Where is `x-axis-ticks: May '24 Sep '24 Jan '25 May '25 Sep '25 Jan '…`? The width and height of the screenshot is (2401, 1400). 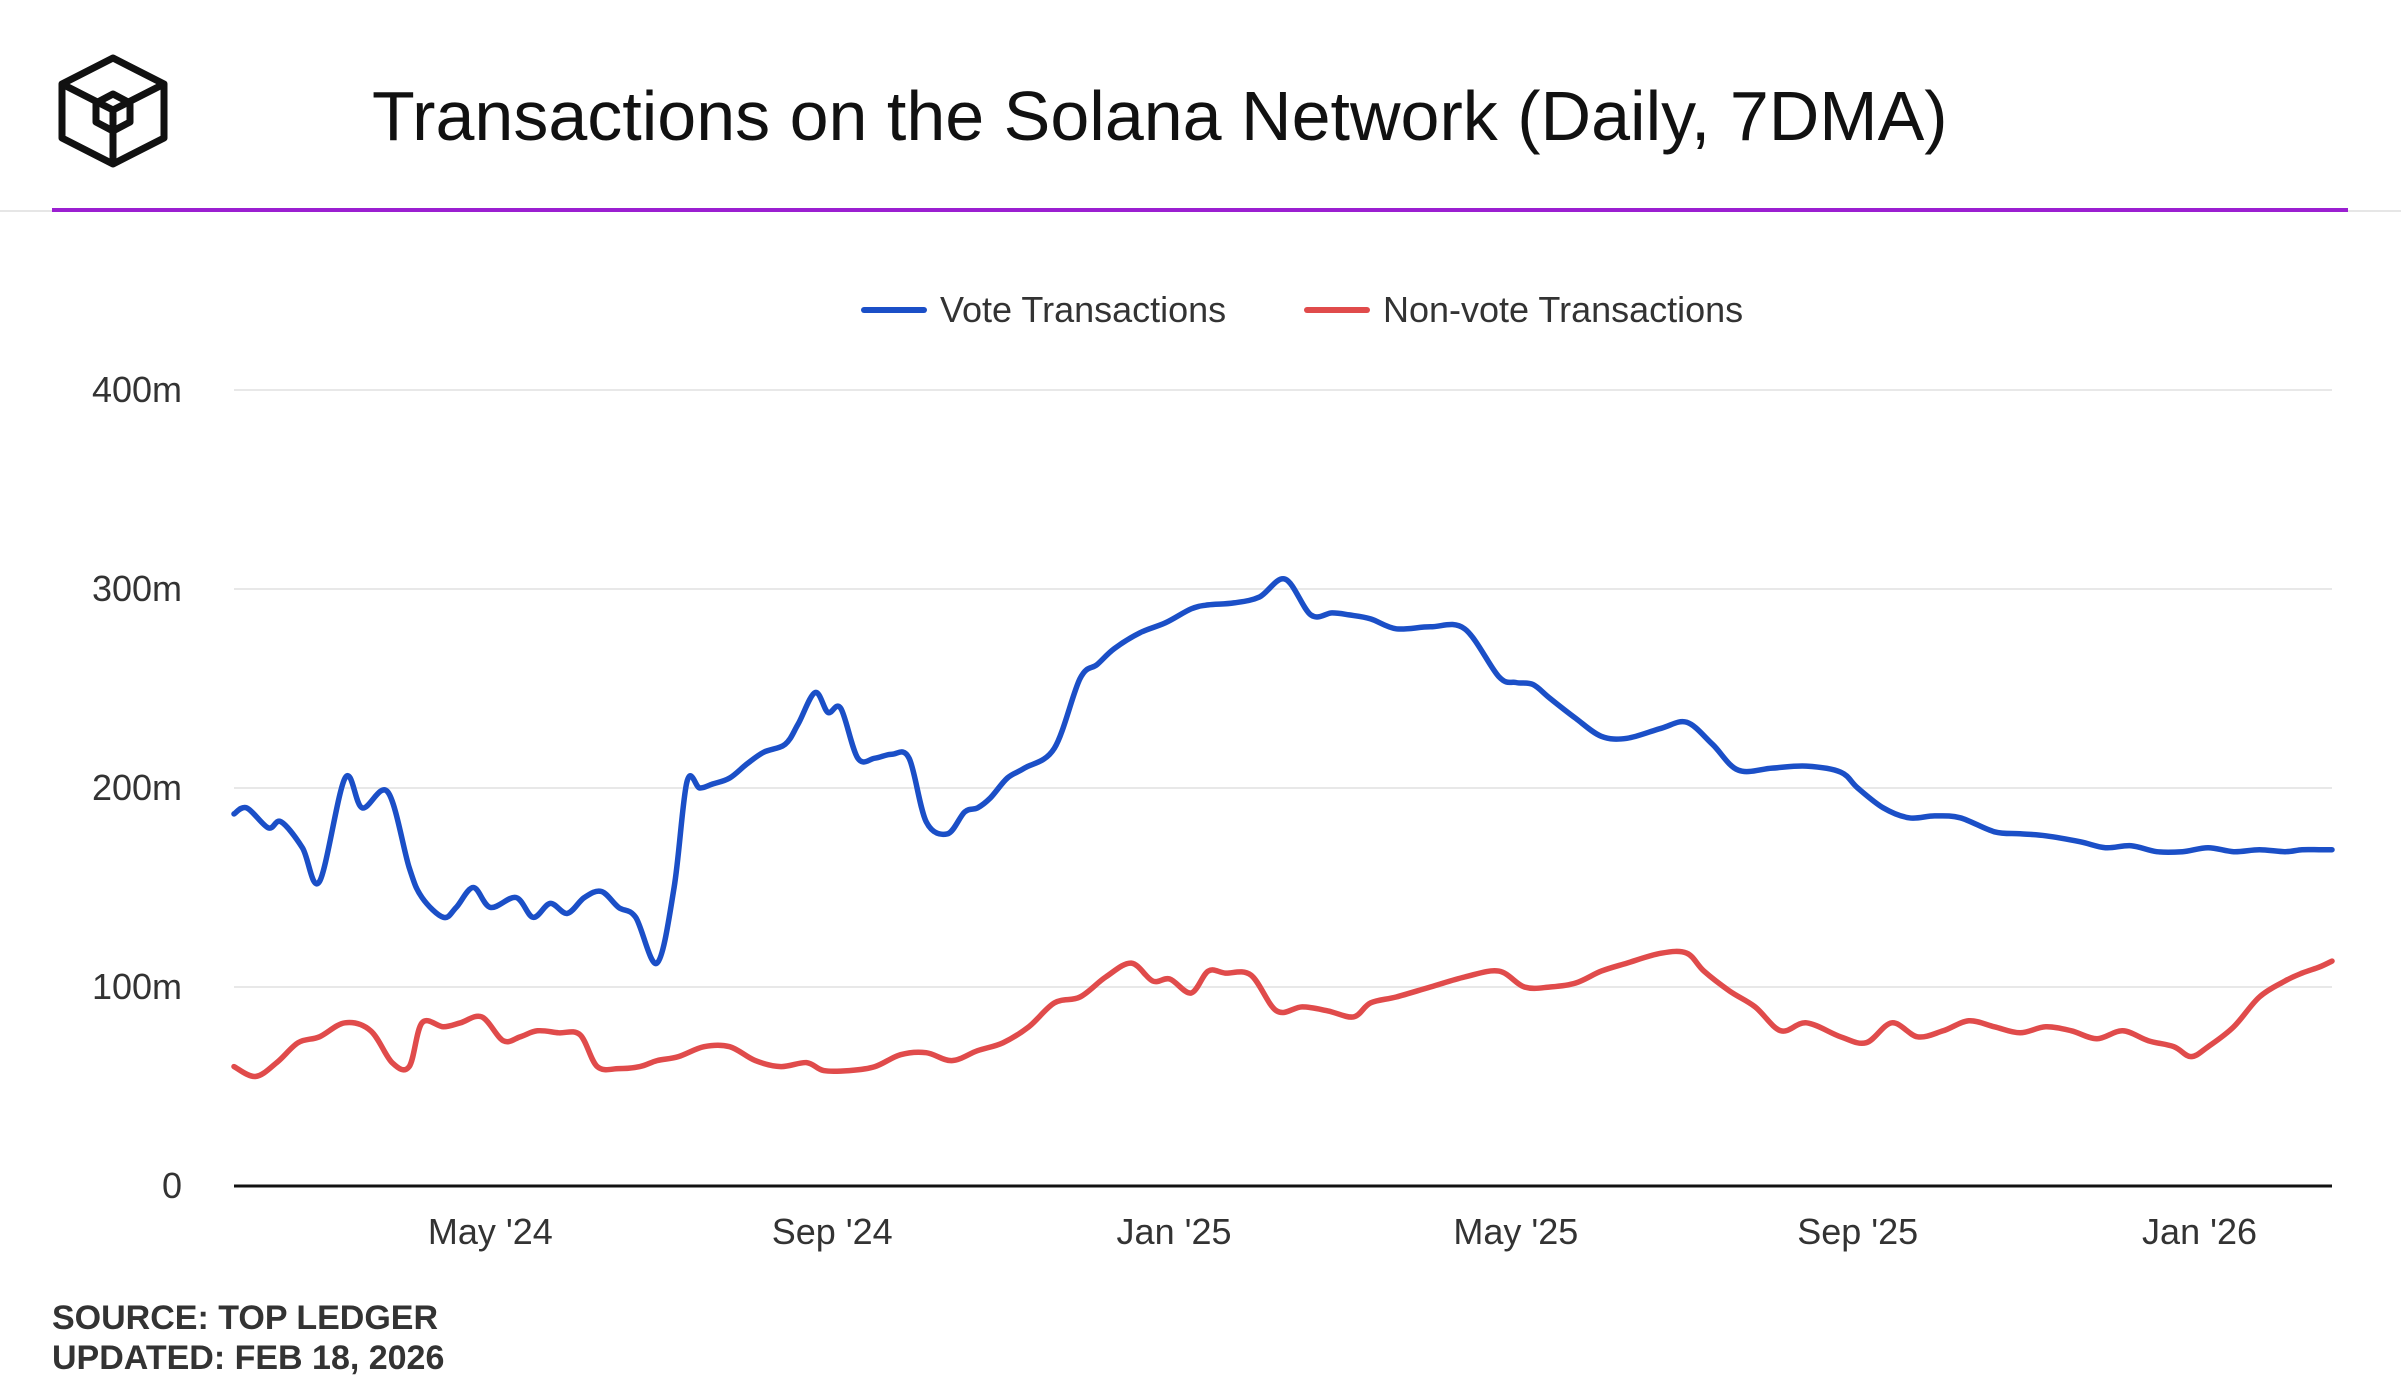 x-axis-ticks: May '24 Sep '24 Jan '25 May '25 Sep '25 Jan '… is located at coordinates (1342, 1231).